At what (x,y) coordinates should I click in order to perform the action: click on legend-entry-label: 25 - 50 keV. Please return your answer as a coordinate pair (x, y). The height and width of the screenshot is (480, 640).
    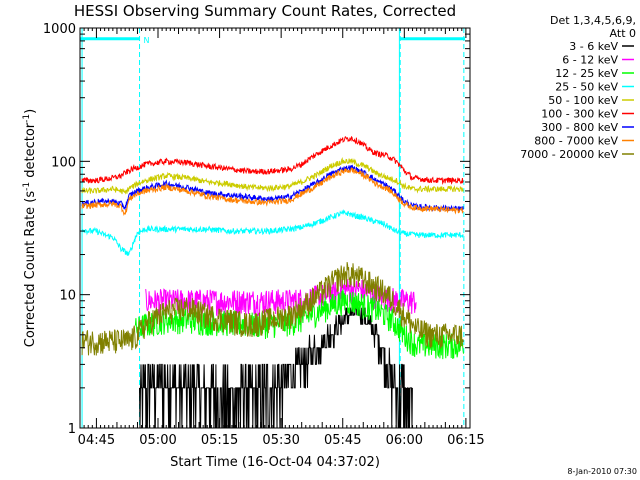
    Looking at the image, I should click on (586, 87).